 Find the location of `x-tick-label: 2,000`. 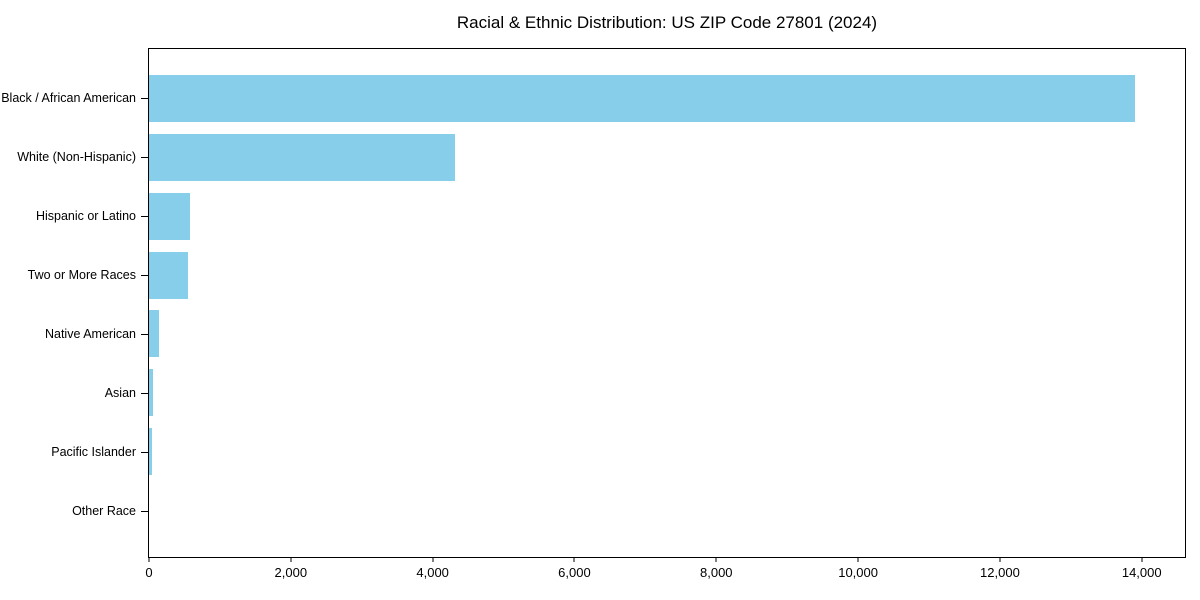

x-tick-label: 2,000 is located at coordinates (291, 572).